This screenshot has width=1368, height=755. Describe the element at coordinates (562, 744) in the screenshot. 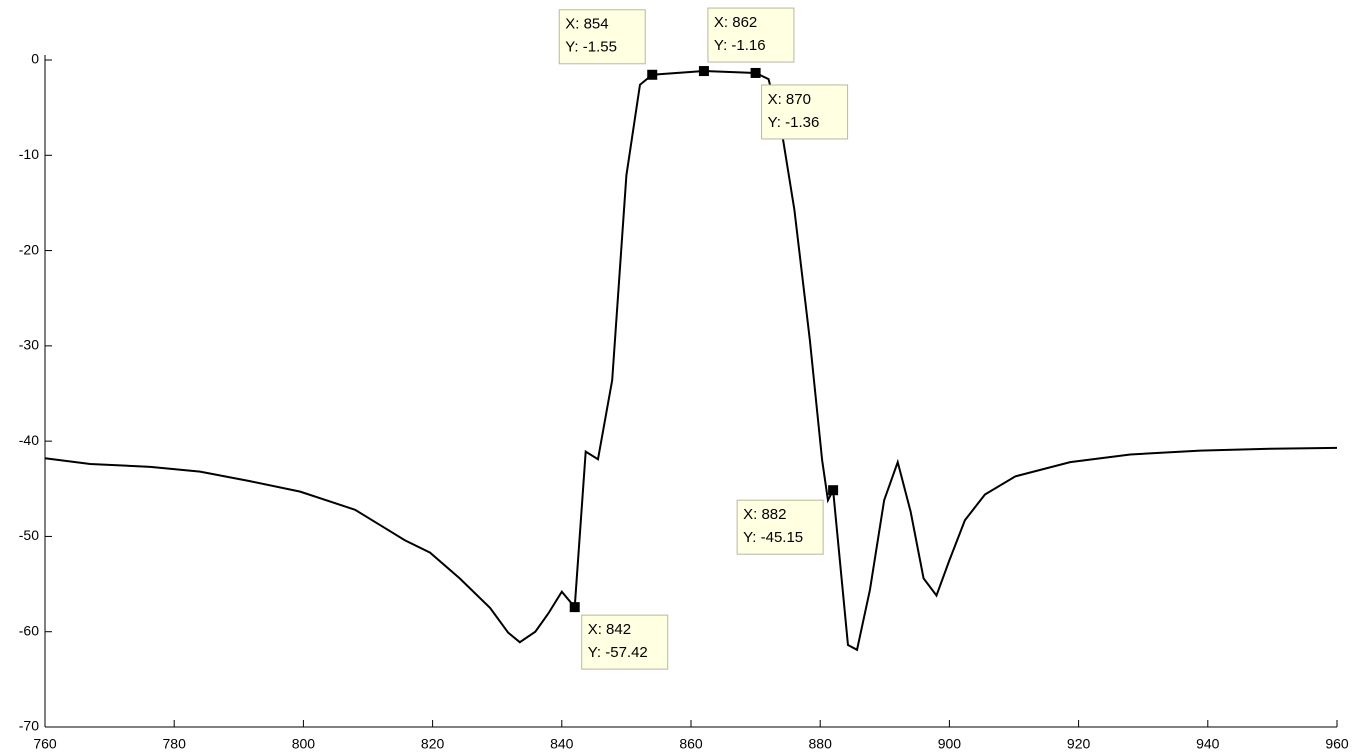

I see `x-tick-label: 840` at that location.